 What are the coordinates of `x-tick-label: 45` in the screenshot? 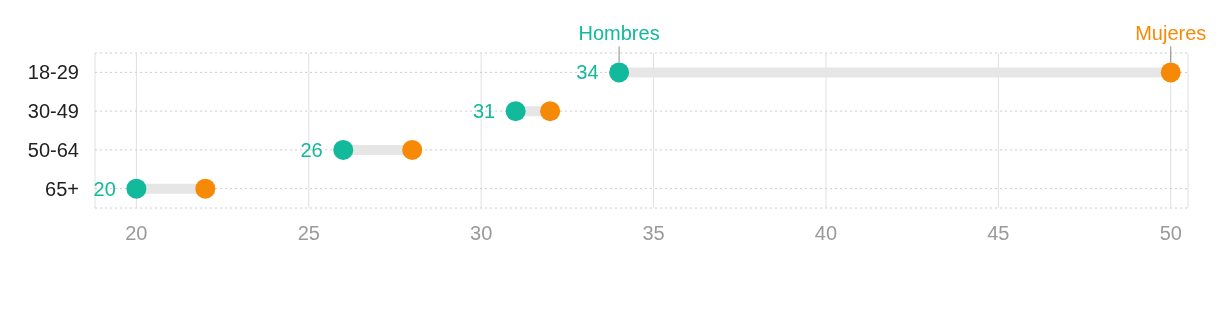 It's located at (998, 233).